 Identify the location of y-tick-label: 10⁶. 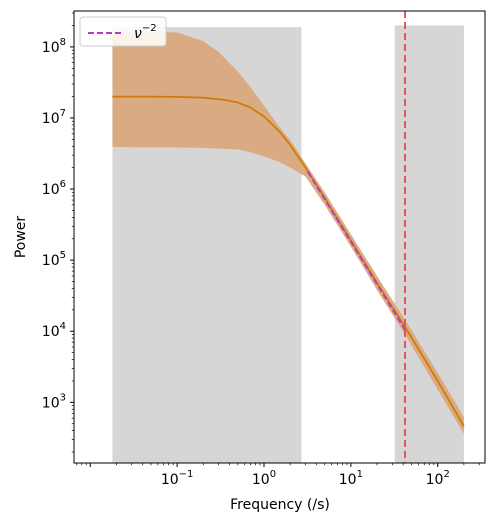
(54, 188).